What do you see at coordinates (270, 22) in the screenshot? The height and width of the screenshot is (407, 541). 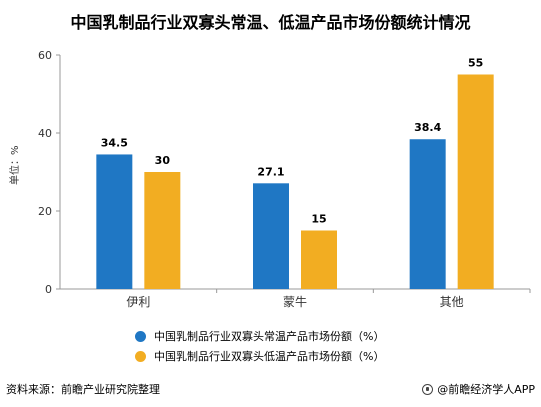 I see `chart-title: 中国乳制品行业双寡头常温、低温产品市场份额统计情况` at bounding box center [270, 22].